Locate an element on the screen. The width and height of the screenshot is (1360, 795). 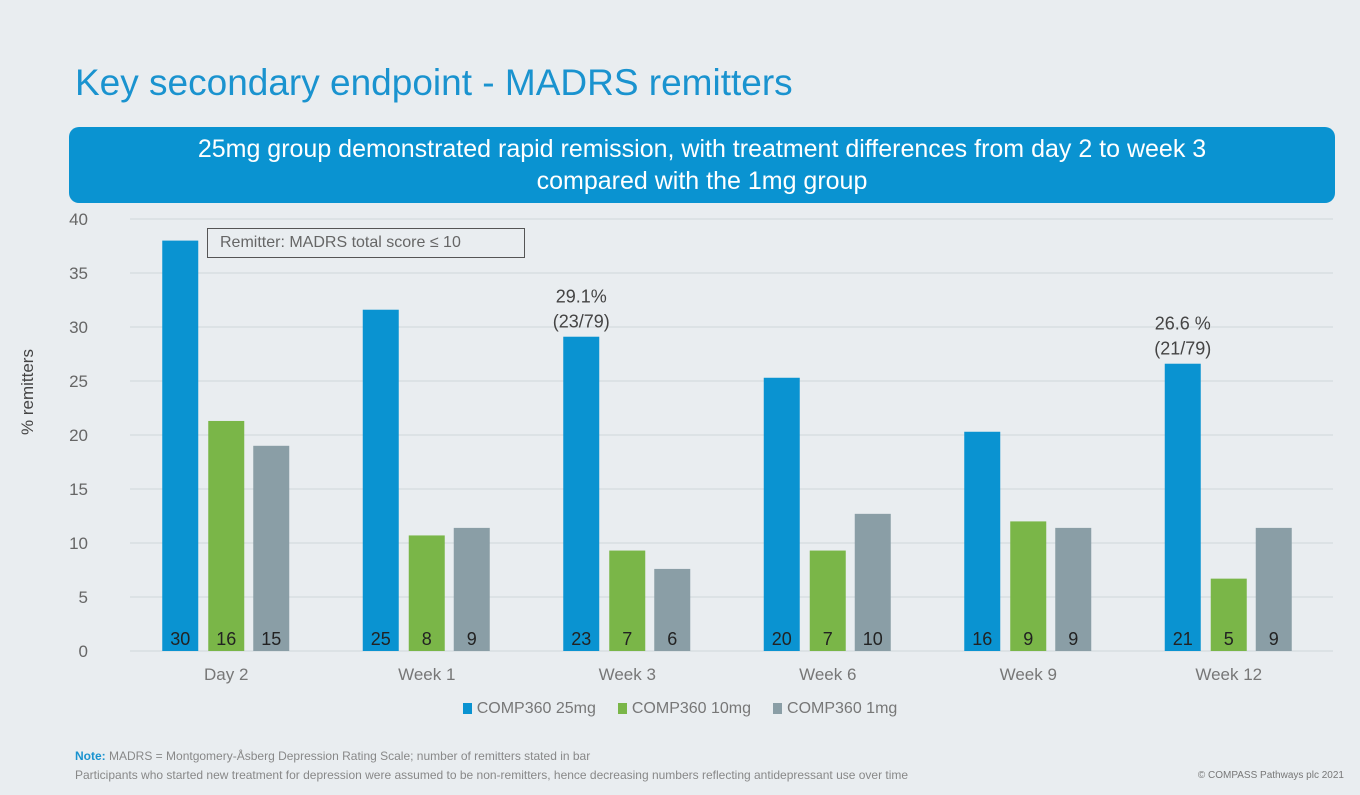
bar-annotation: 26.6 % is located at coordinates (1183, 324).